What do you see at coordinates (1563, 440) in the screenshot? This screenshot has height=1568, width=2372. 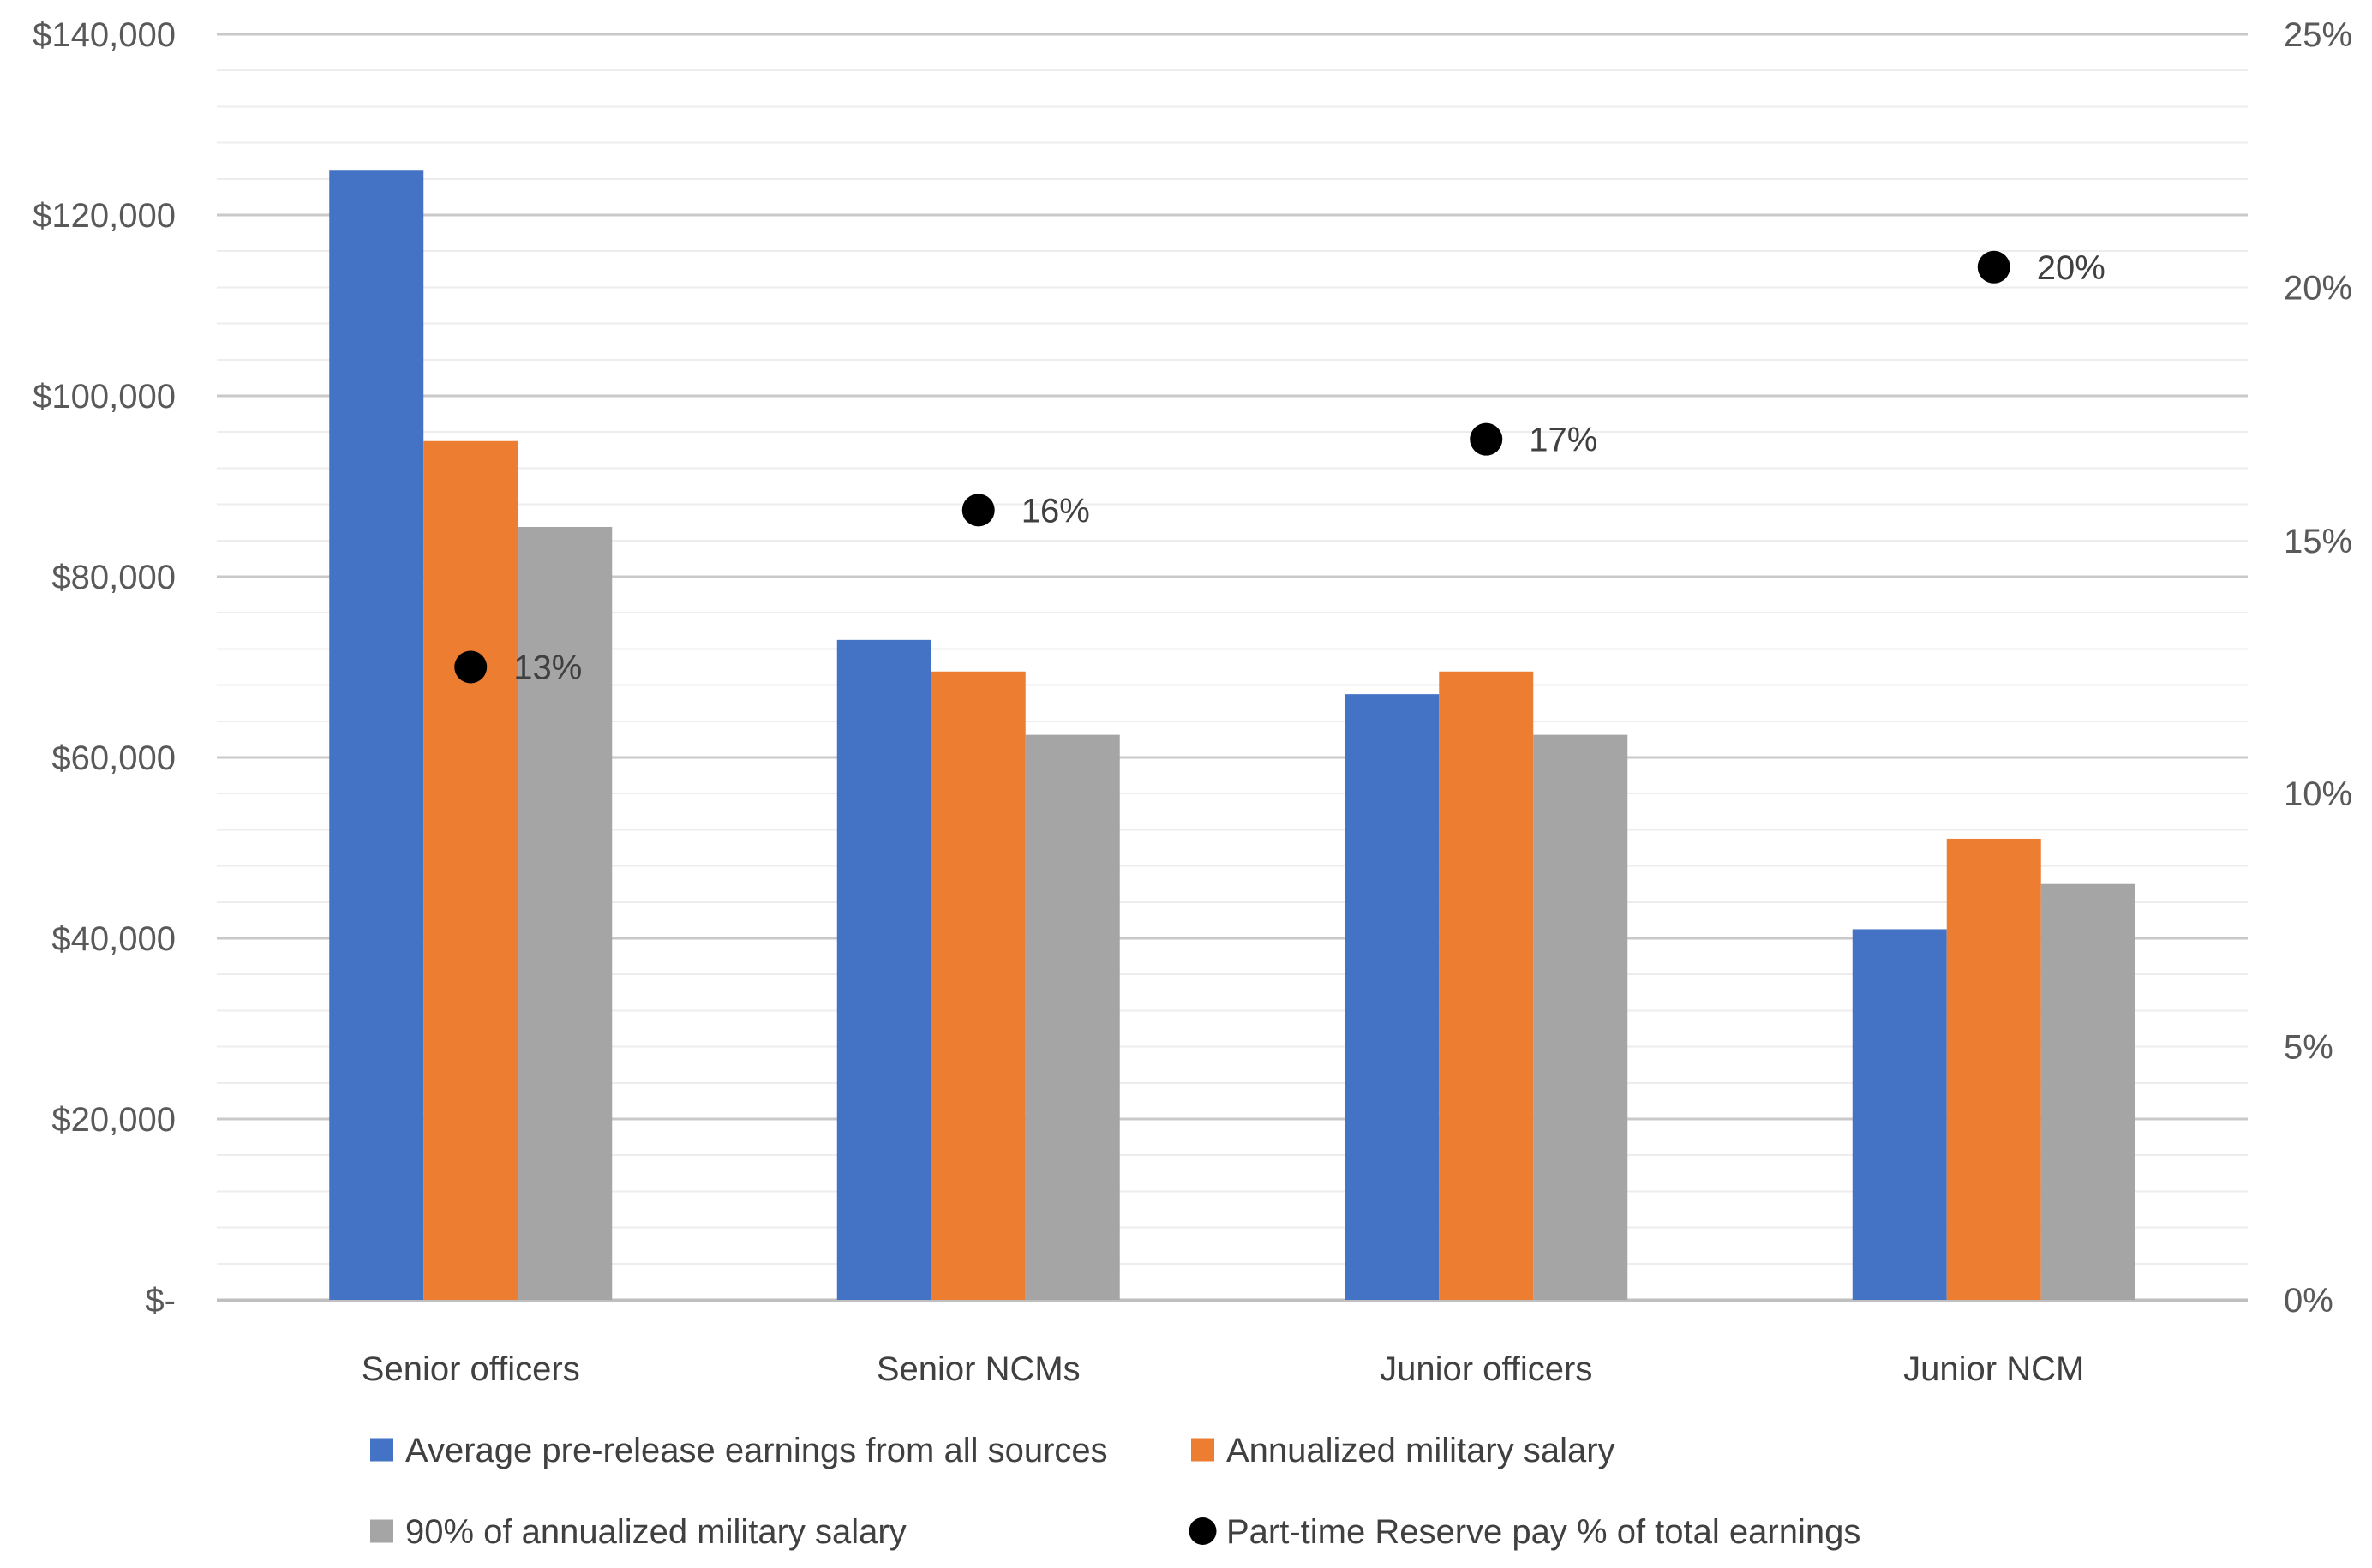 I see `dot-value-label: 17%` at bounding box center [1563, 440].